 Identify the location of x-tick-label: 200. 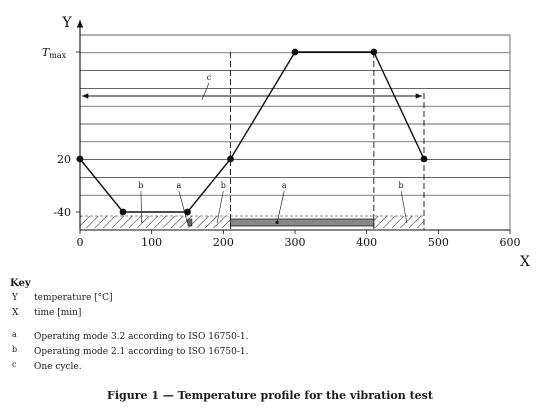
(223, 242).